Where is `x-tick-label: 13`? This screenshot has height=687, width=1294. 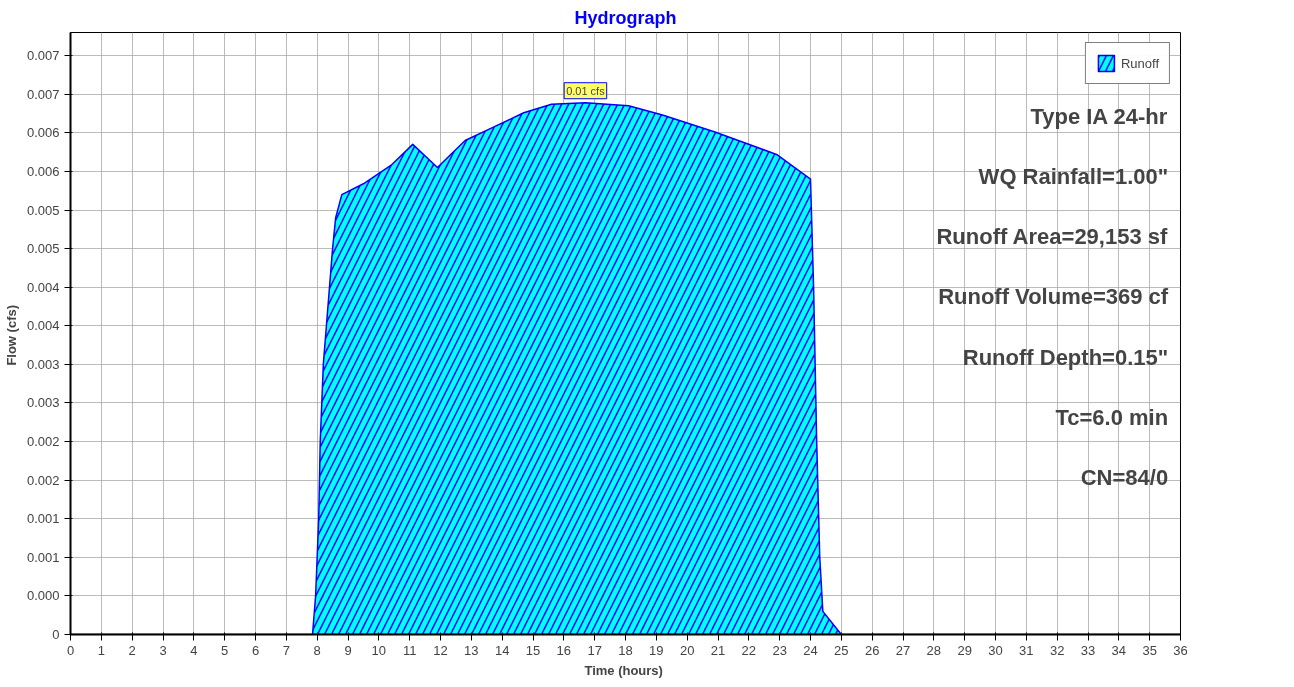
x-tick-label: 13 is located at coordinates (471, 650).